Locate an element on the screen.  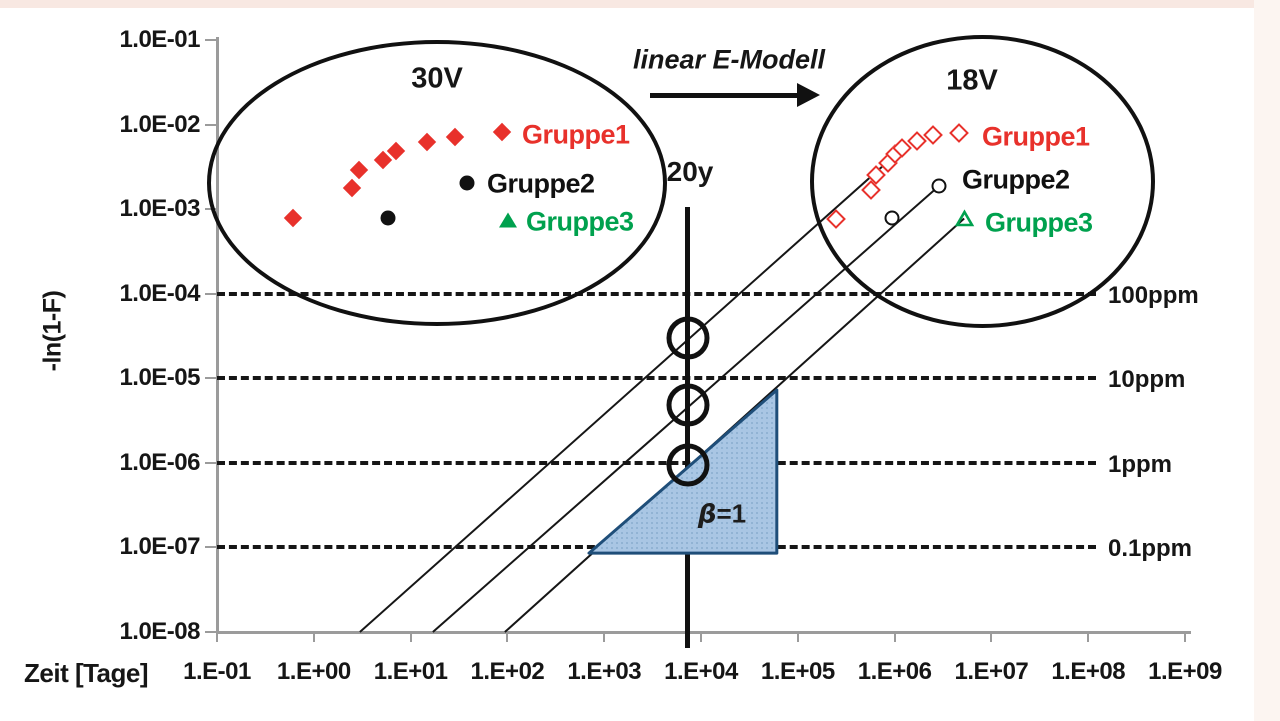
y-tick-label: 1.0E-05 is located at coordinates (159, 378).